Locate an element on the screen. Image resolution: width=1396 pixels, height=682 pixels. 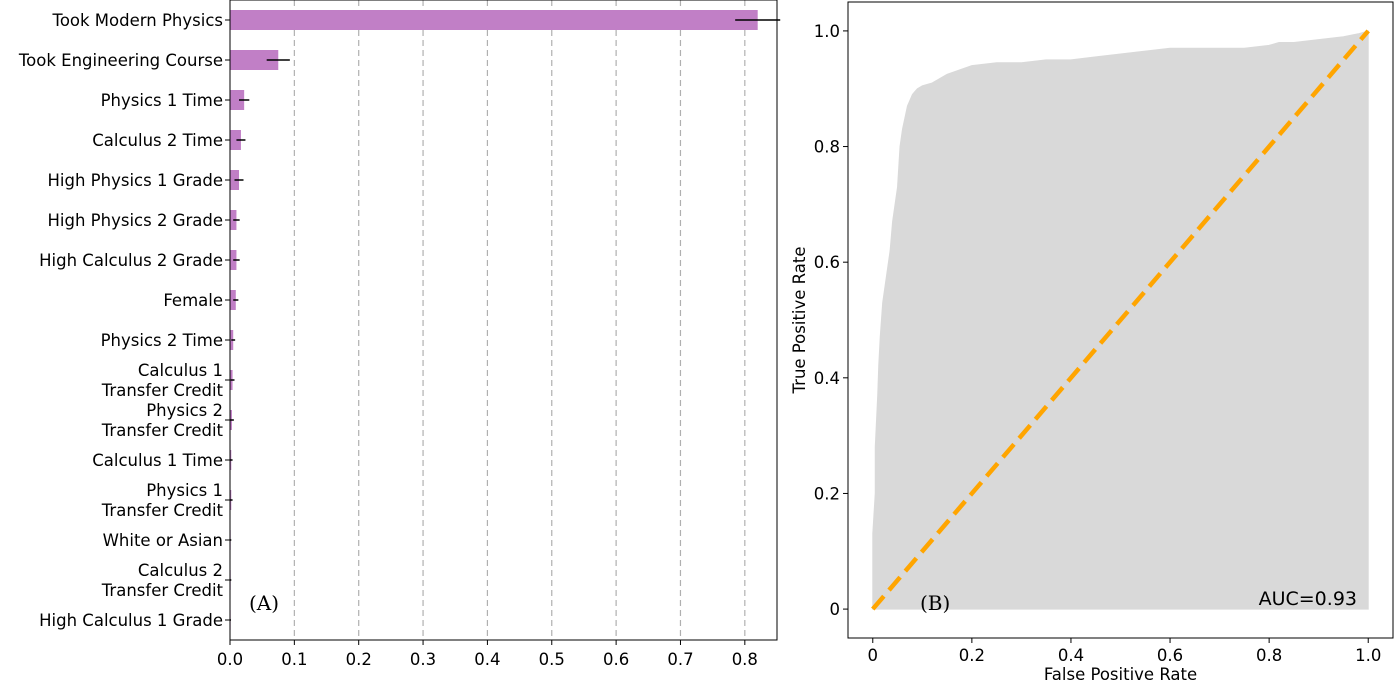
a-category-label: High Calculus 2 Grade is located at coordinates (131, 260).